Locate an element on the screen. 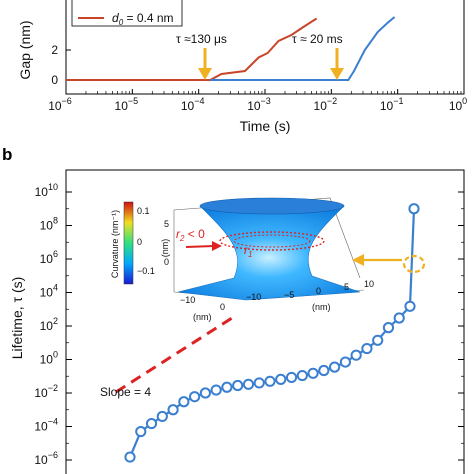  inset-y-tick-0: 0 is located at coordinates (318, 291).